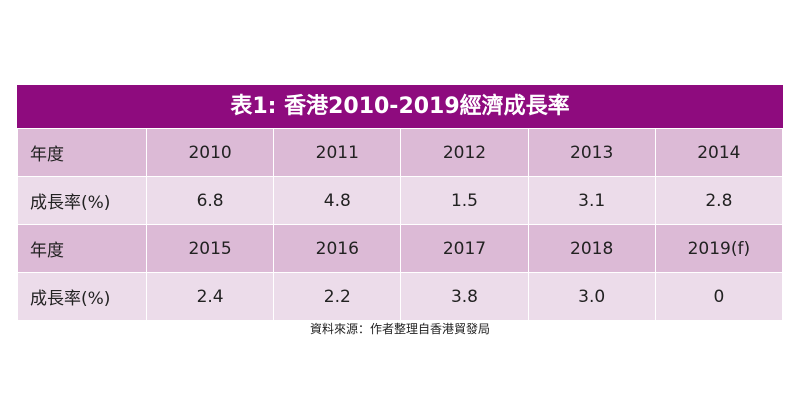 This screenshot has width=800, height=400. What do you see at coordinates (464, 152) in the screenshot?
I see `table-cell: 2012` at bounding box center [464, 152].